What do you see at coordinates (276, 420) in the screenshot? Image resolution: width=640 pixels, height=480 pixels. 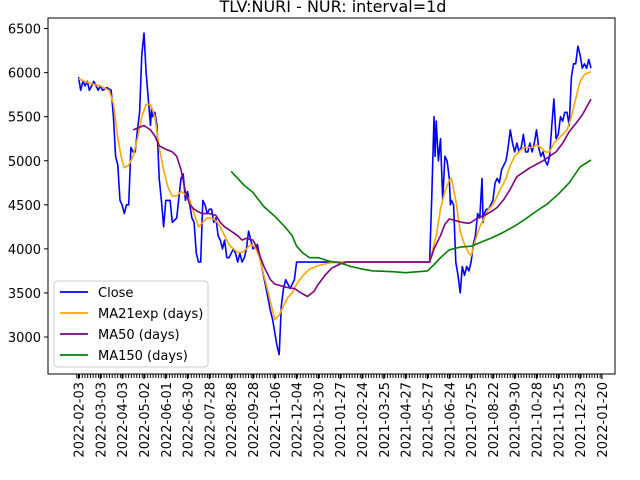 I see `x-tick-label: 2022-11-06` at bounding box center [276, 420].